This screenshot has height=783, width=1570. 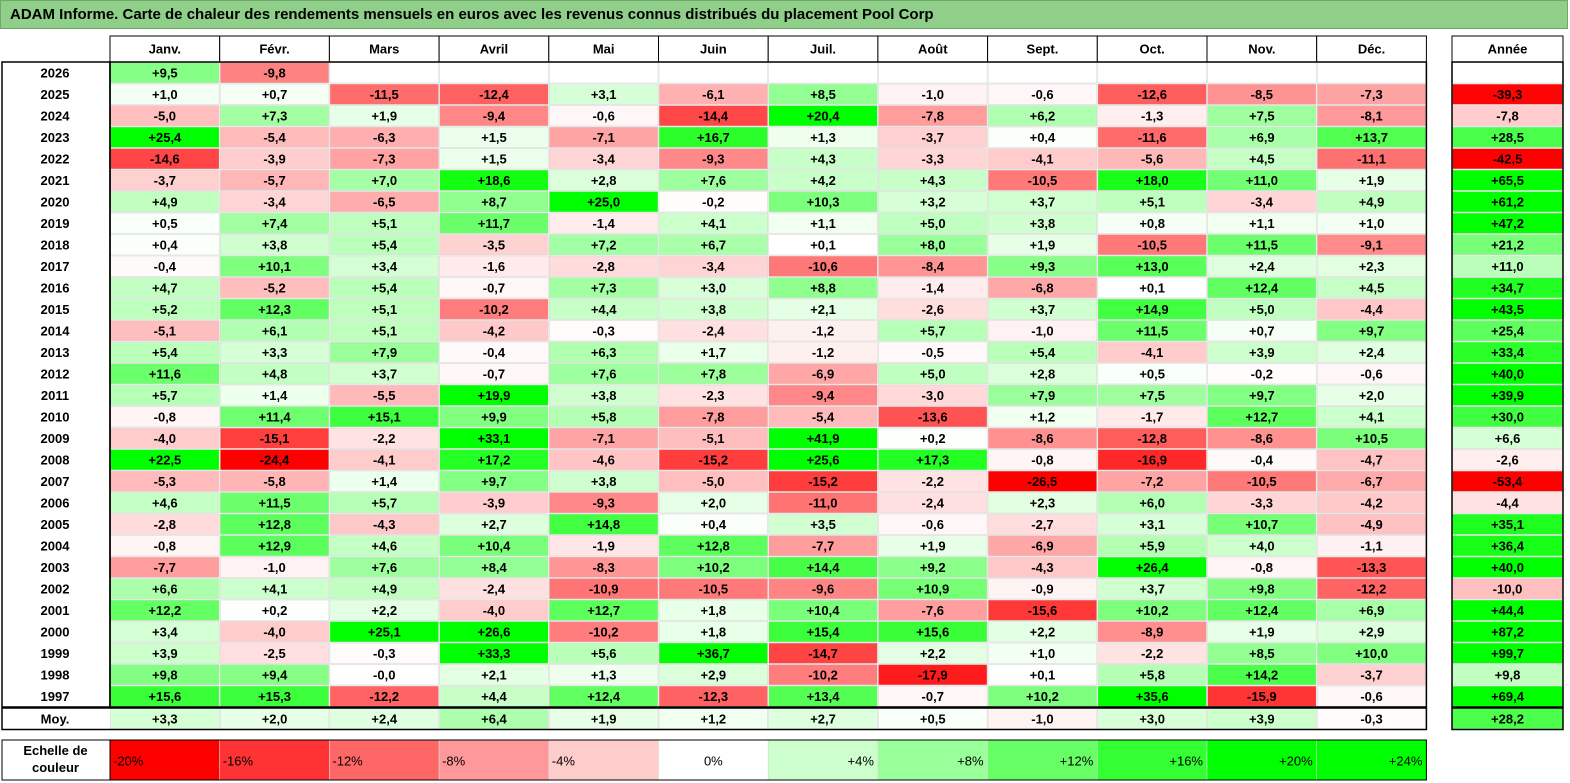 I want to click on cell-value: +0,2, so click(x=275, y=610).